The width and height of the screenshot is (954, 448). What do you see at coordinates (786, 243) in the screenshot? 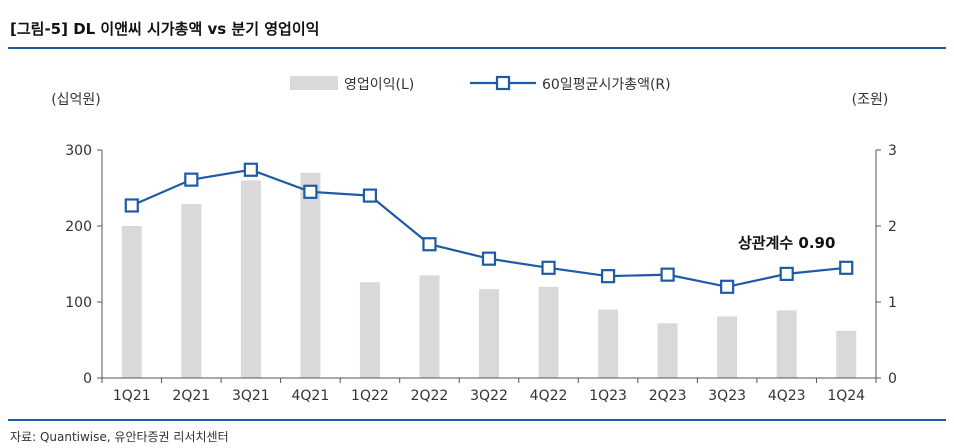
I see `correlation-annotation: 상관계수 0.90` at bounding box center [786, 243].